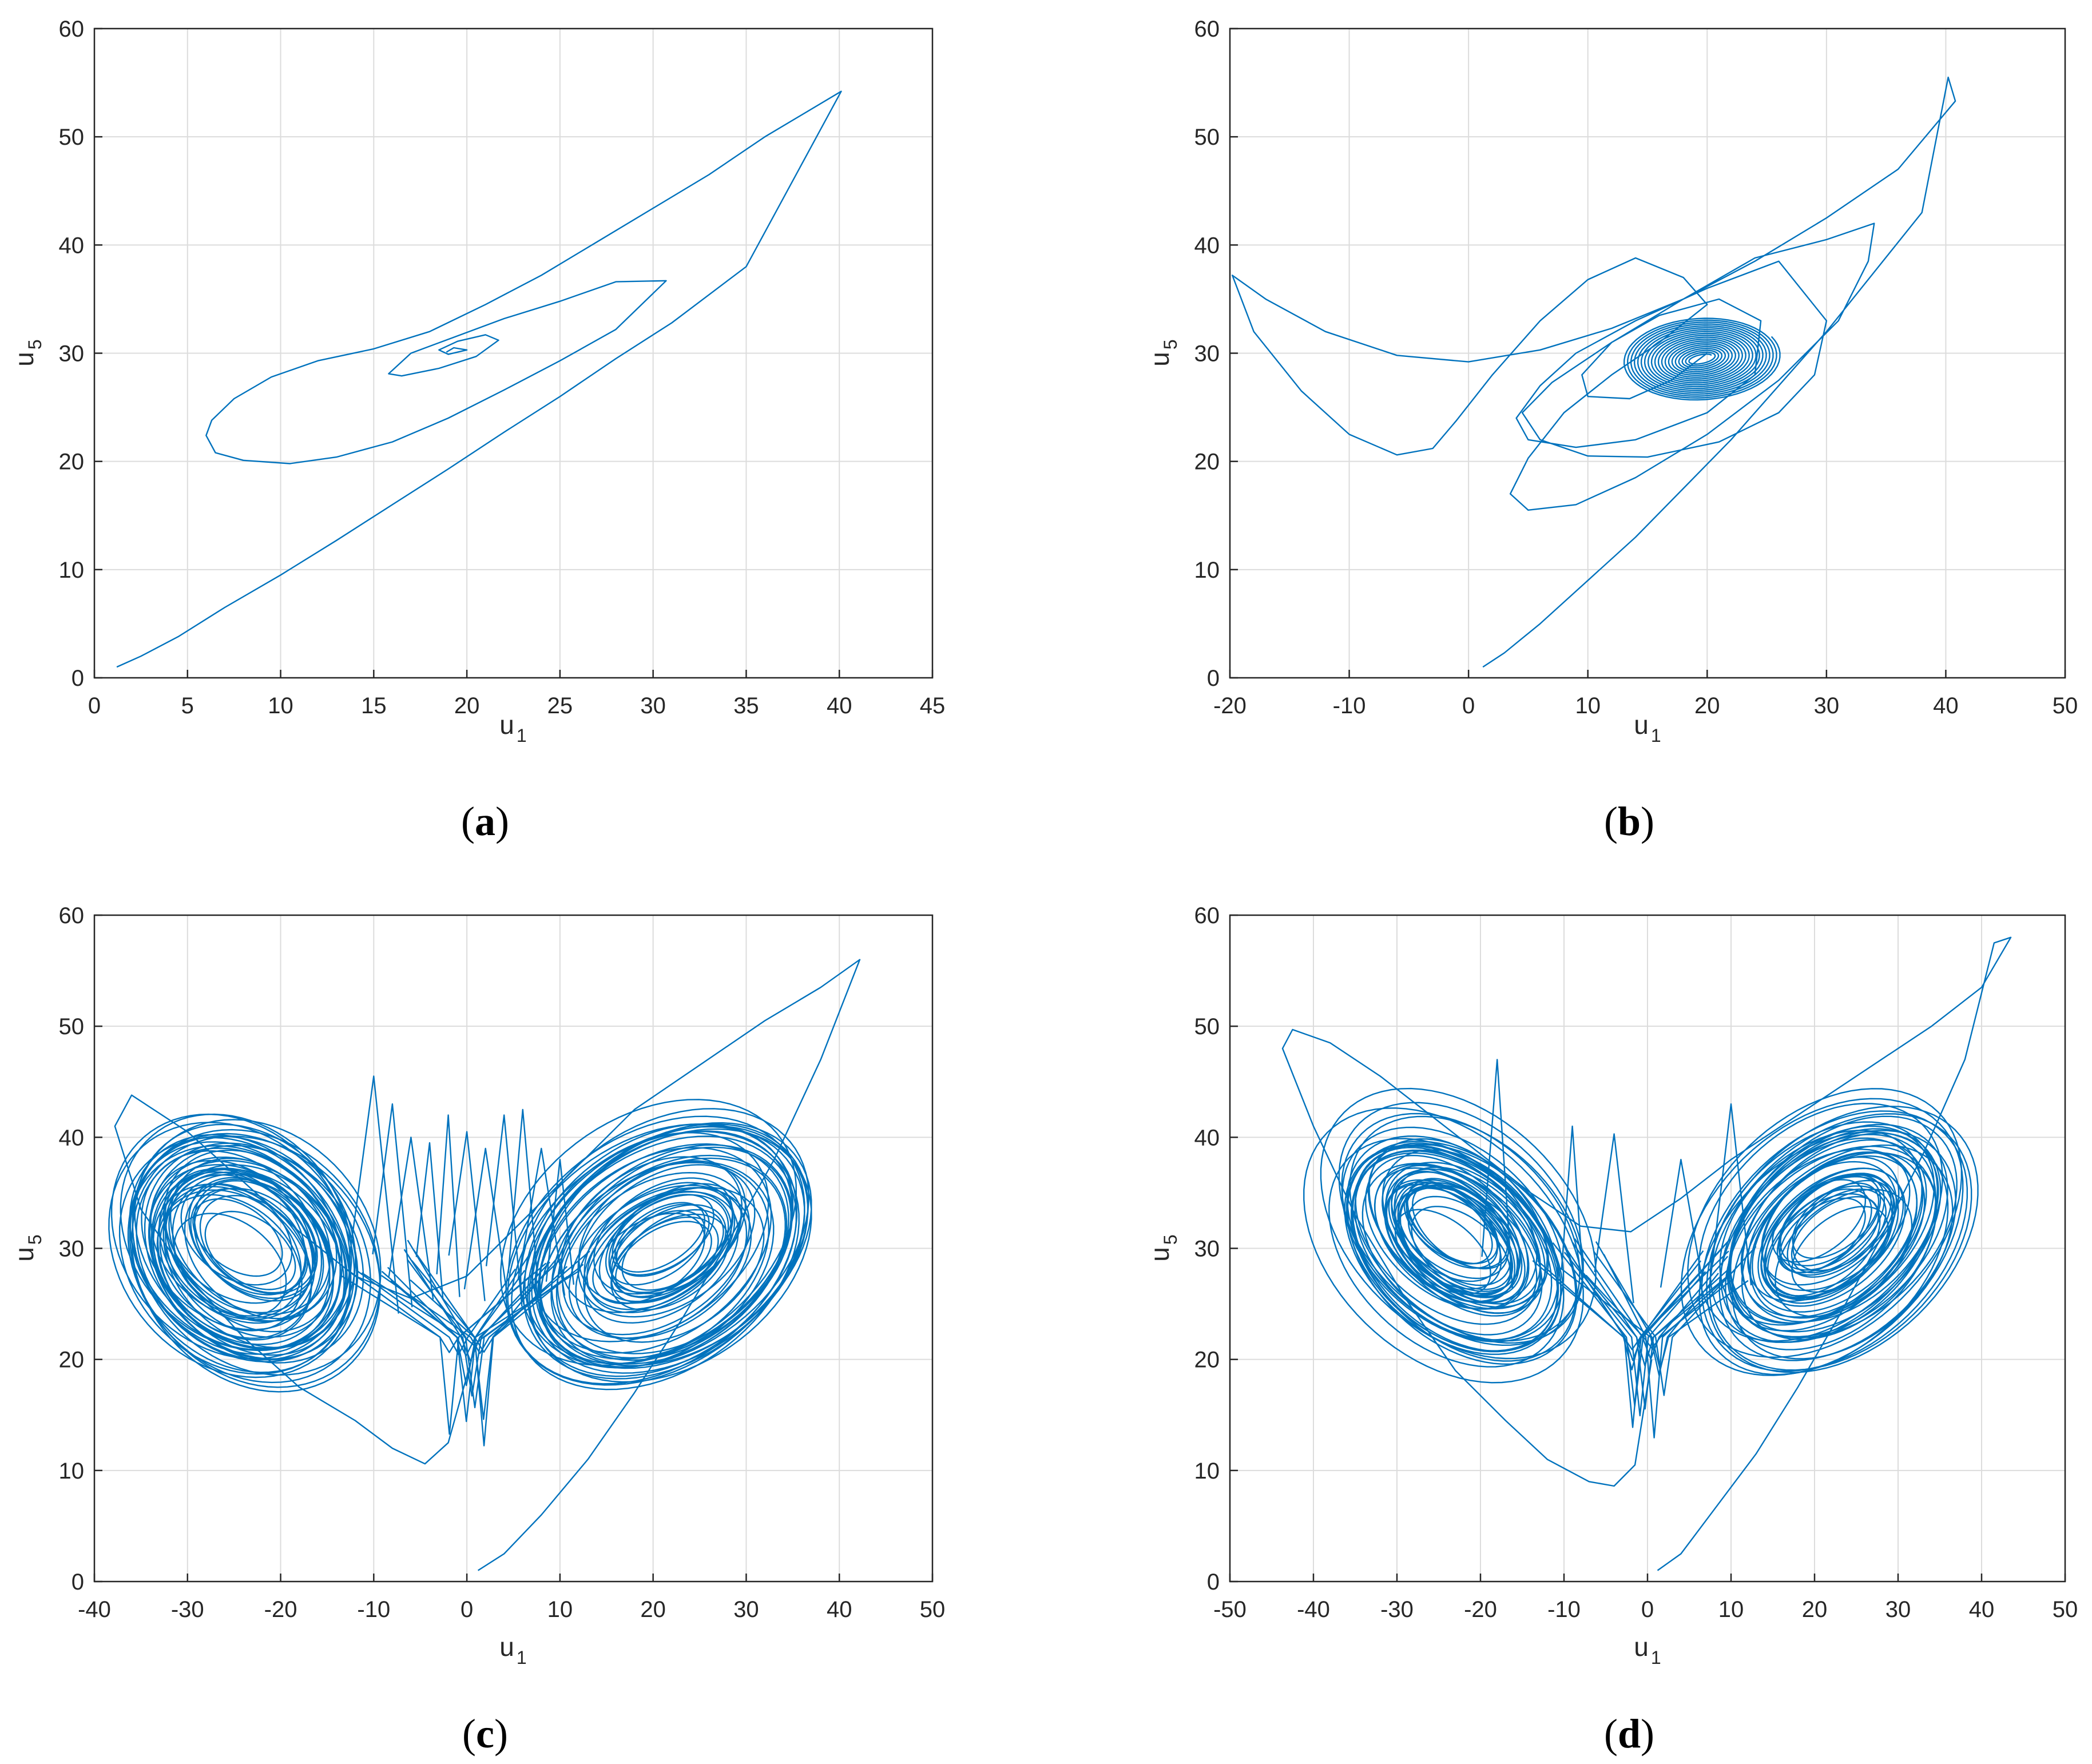 The image size is (2092, 1764). I want to click on x-tick-label: 10, so click(280, 705).